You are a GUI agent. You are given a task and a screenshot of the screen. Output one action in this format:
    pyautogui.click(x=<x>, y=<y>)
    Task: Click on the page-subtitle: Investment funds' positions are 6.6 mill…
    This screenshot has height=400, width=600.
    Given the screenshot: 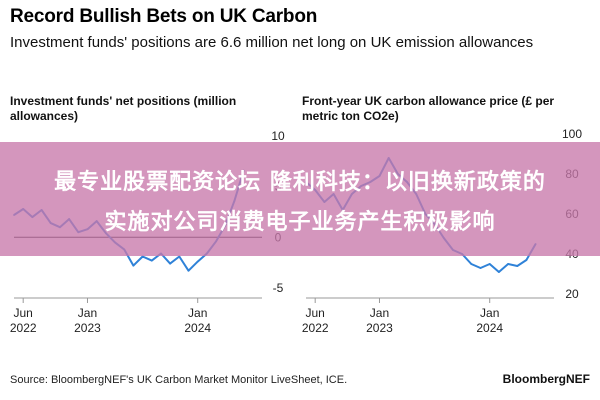 What is the action you would take?
    pyautogui.click(x=272, y=42)
    